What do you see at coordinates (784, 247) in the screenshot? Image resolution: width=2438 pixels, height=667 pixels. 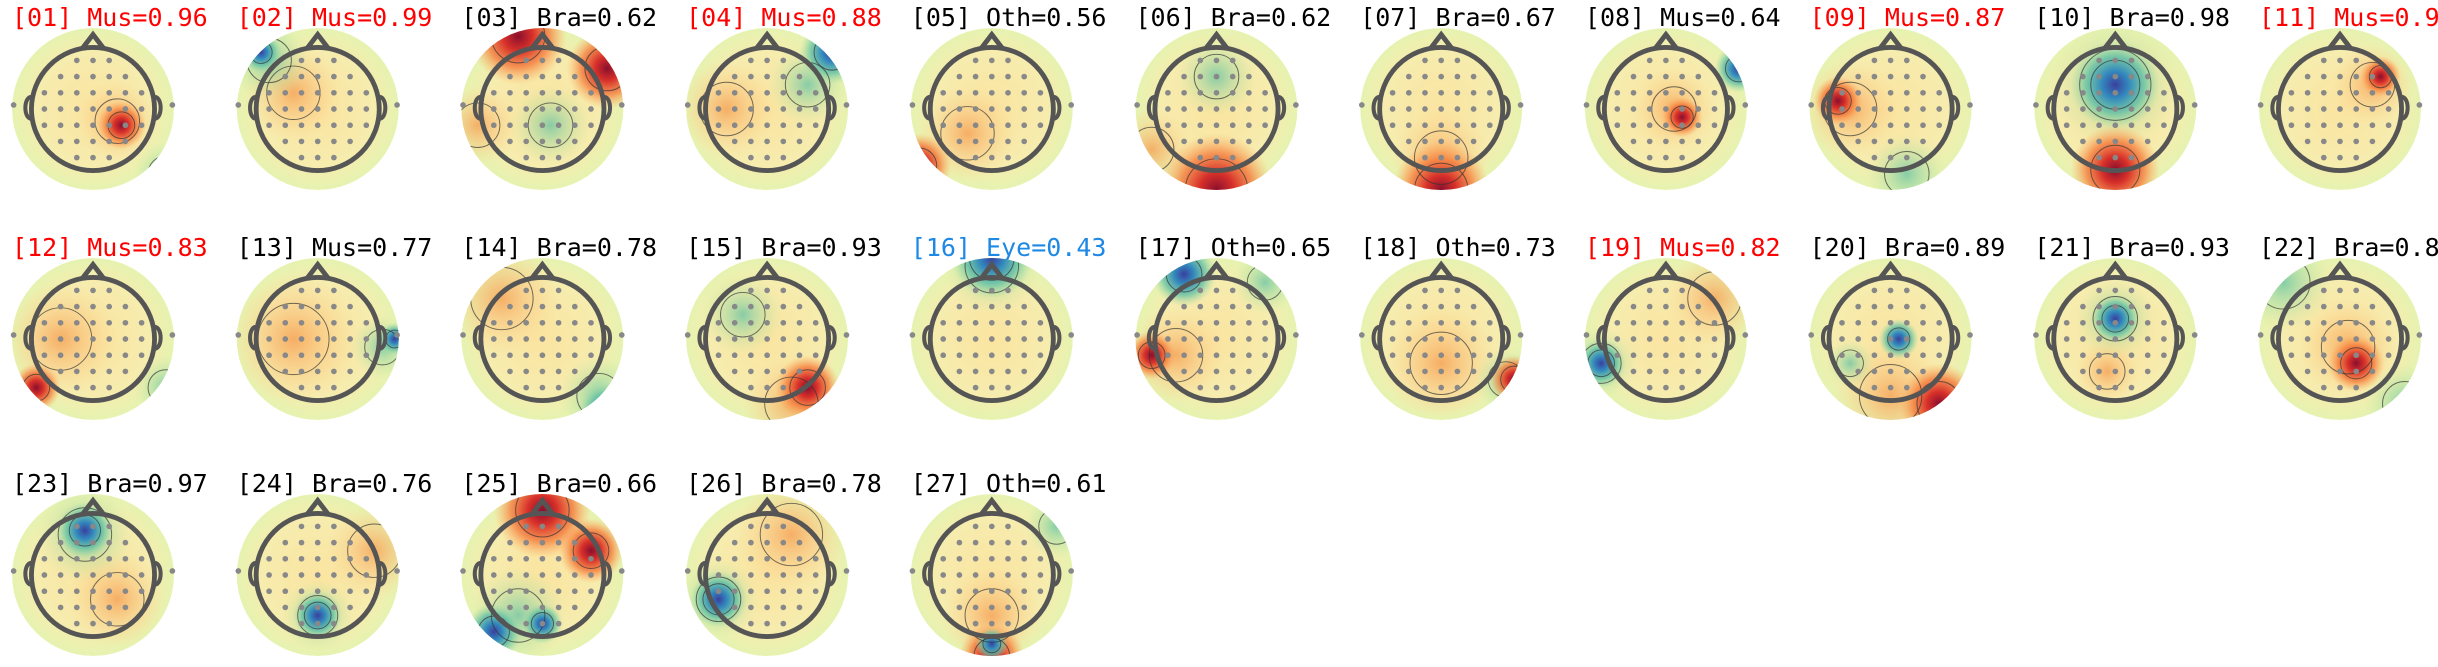 I see `component-title: [15] Bra=0.93` at bounding box center [784, 247].